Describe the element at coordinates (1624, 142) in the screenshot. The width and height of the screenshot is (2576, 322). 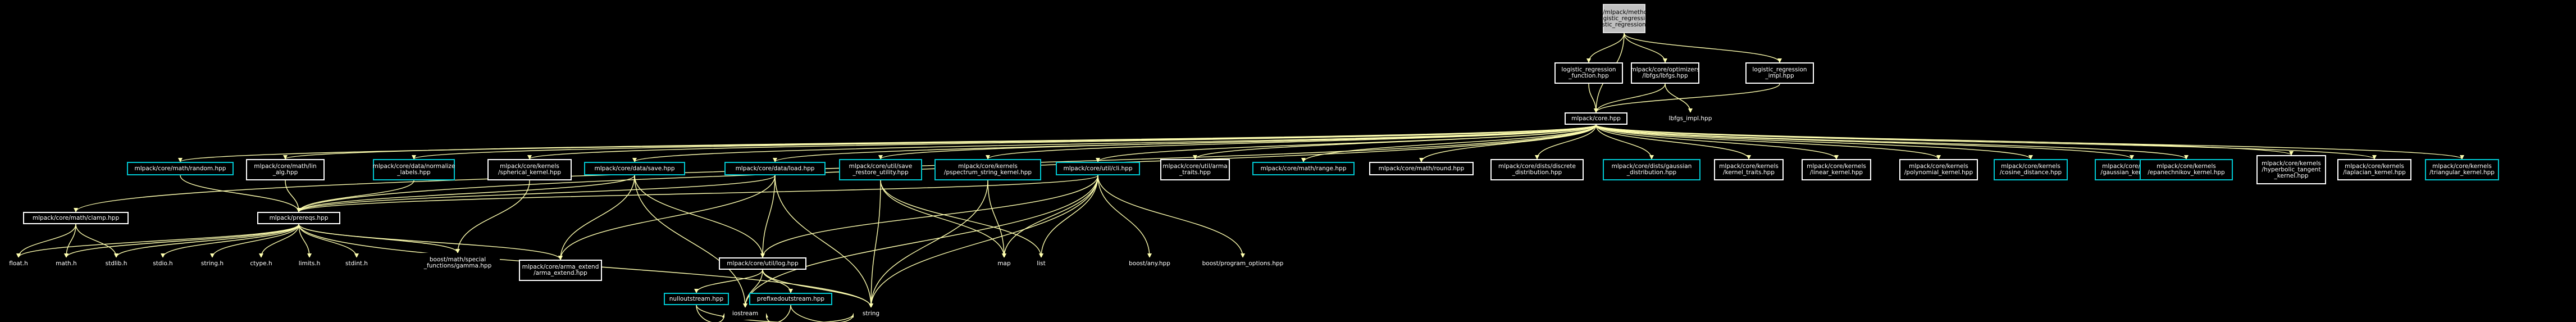
I see `edge-node-core-hpp-to-node-gaussian-distribution` at that location.